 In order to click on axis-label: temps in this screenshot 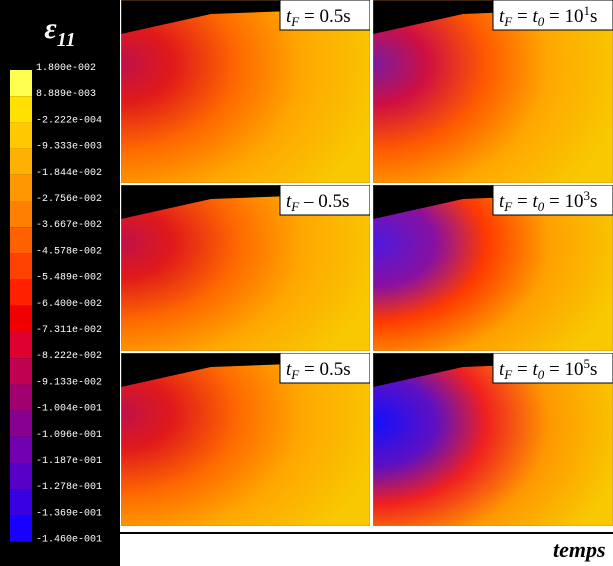, I will do `click(579, 549)`.